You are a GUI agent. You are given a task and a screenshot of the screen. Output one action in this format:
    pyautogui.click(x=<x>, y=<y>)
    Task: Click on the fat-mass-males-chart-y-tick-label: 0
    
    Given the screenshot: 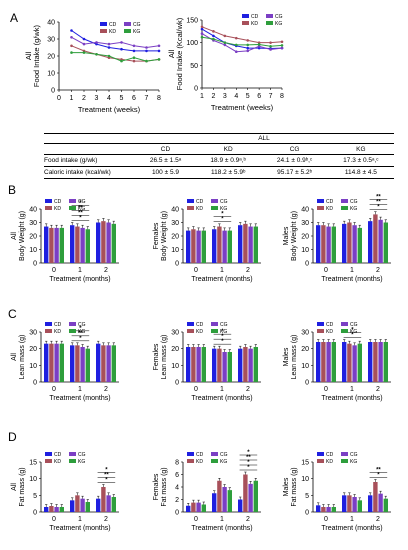 What is the action you would take?
    pyautogui.click(x=307, y=513)
    